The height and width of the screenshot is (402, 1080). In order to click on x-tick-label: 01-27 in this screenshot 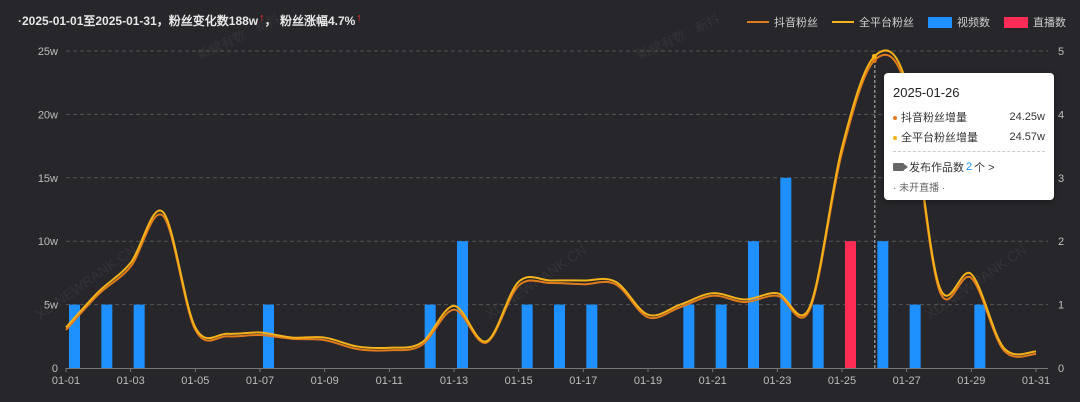, I will do `click(907, 381)`.